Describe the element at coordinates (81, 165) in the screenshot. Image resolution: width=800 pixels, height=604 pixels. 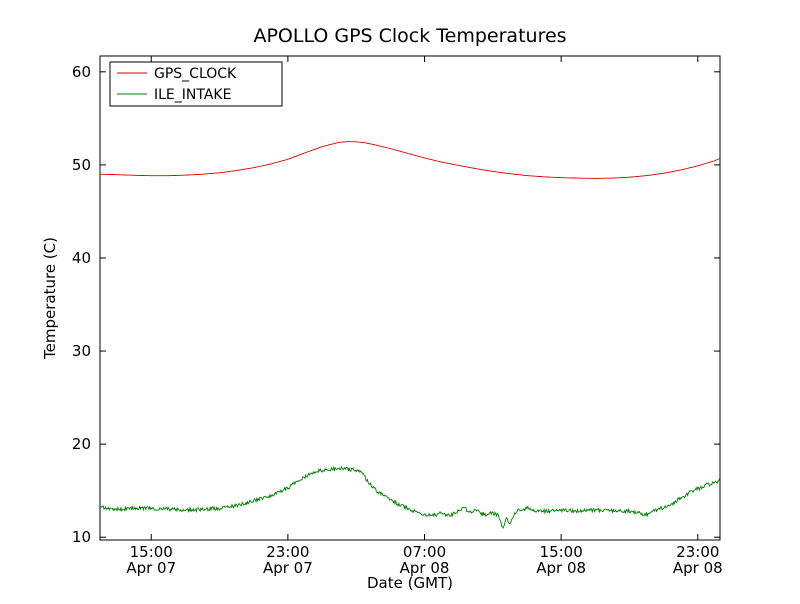
I see `y-tick-label: 50` at that location.